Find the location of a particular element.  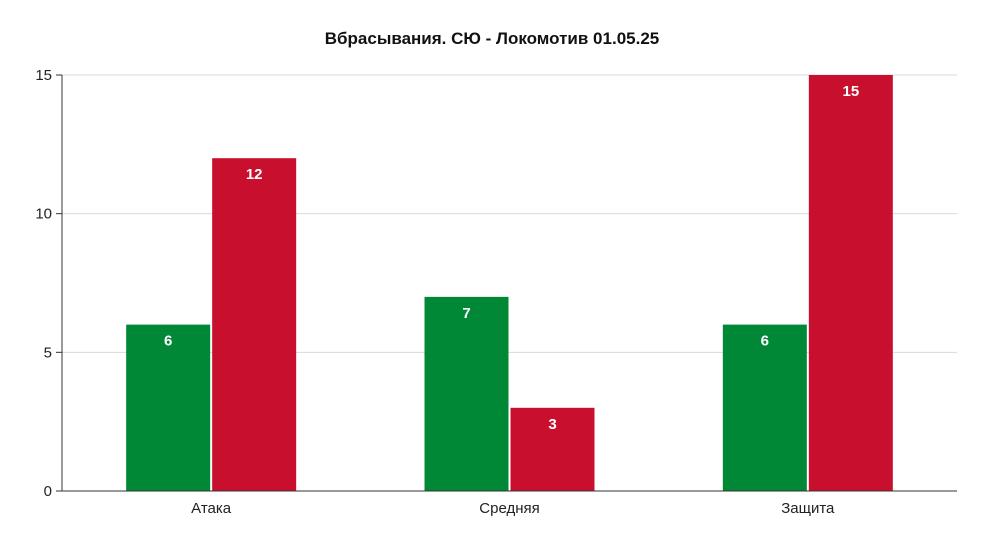

y-tick-label: 10 is located at coordinates (43, 214).